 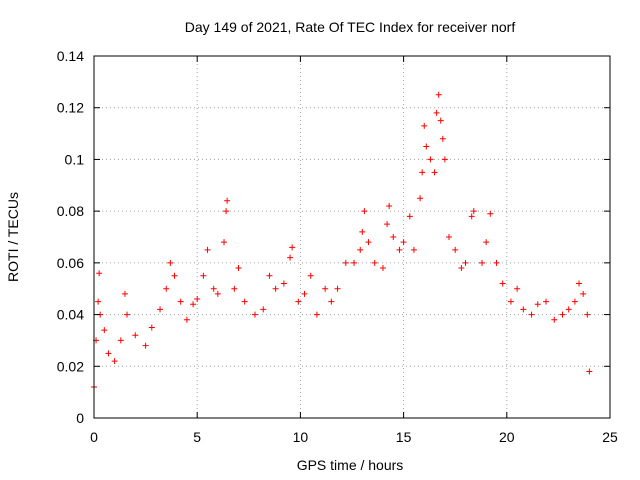 I want to click on x-tick-label: 20, so click(x=507, y=437).